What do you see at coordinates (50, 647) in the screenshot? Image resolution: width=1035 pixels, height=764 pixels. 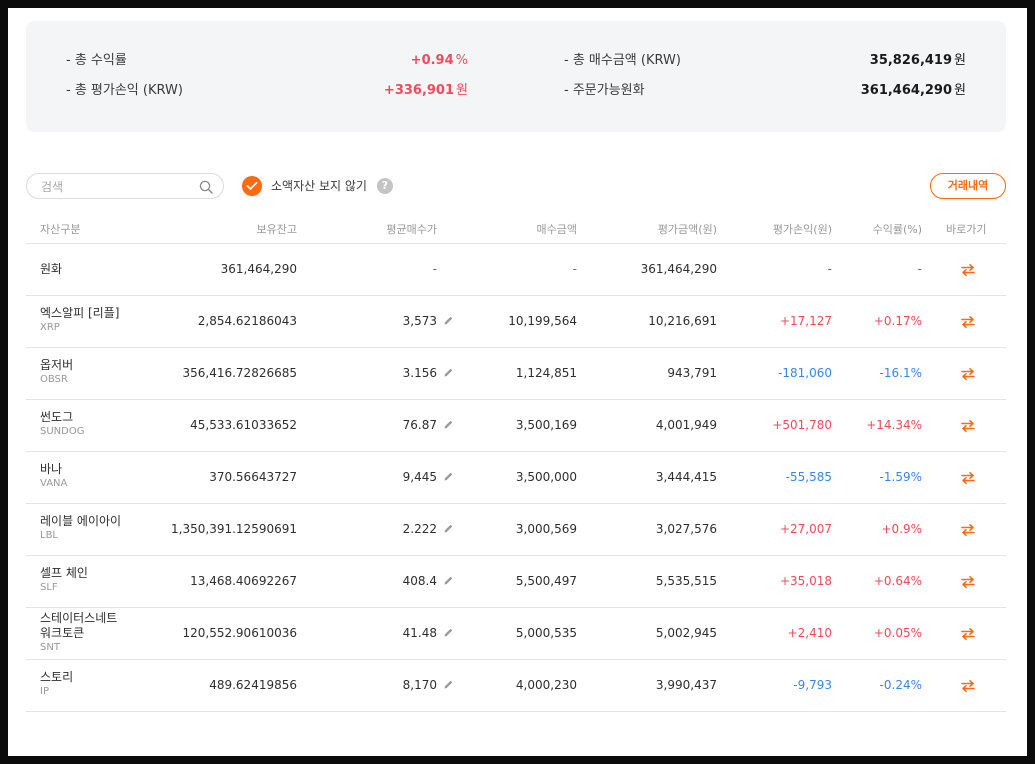 I see `asset-symbol: SNT` at bounding box center [50, 647].